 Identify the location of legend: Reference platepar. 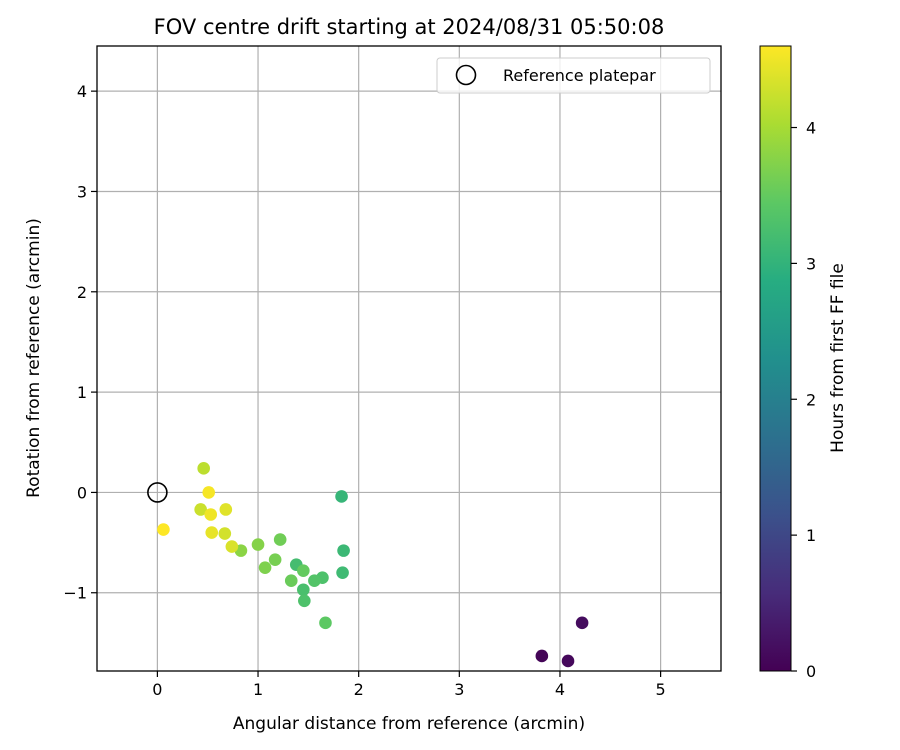
(573, 75).